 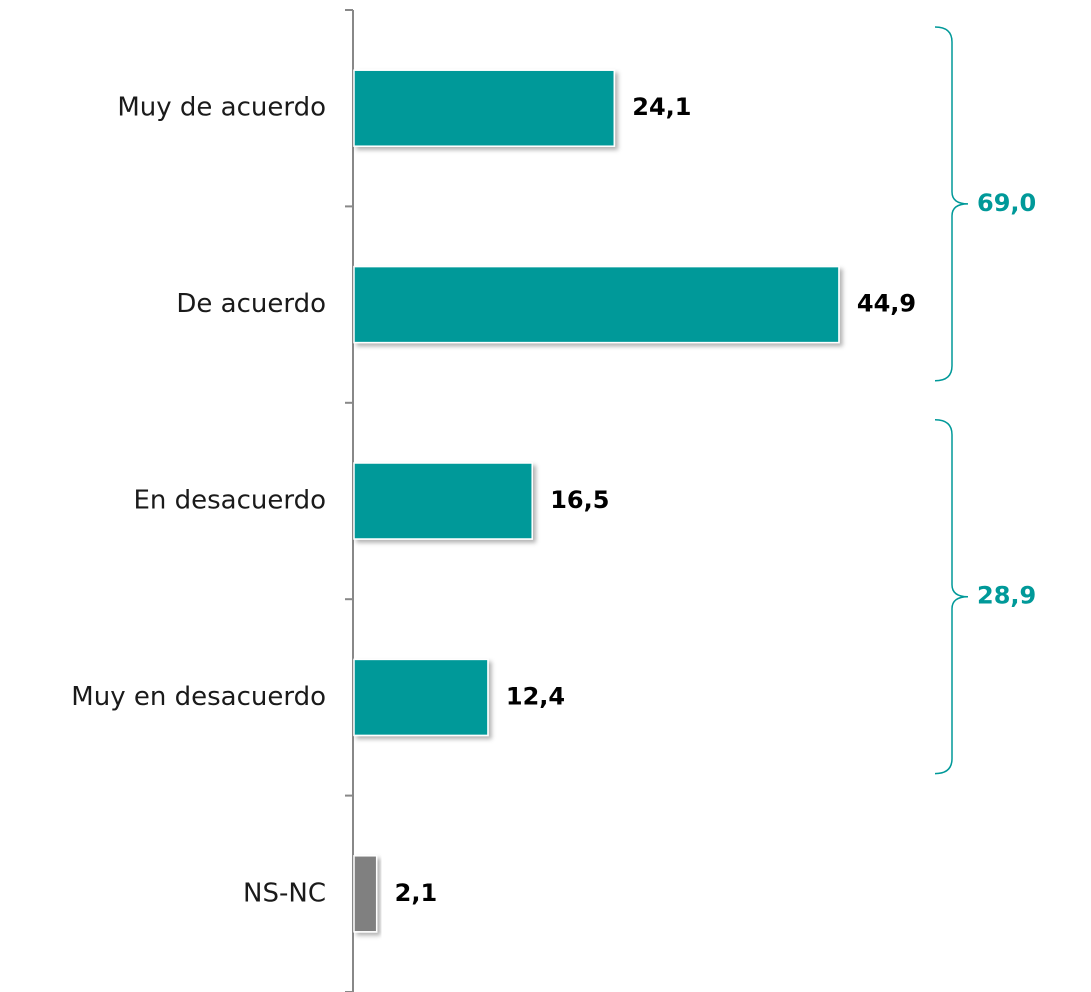 What do you see at coordinates (579, 500) in the screenshot?
I see `value-label: 16,5` at bounding box center [579, 500].